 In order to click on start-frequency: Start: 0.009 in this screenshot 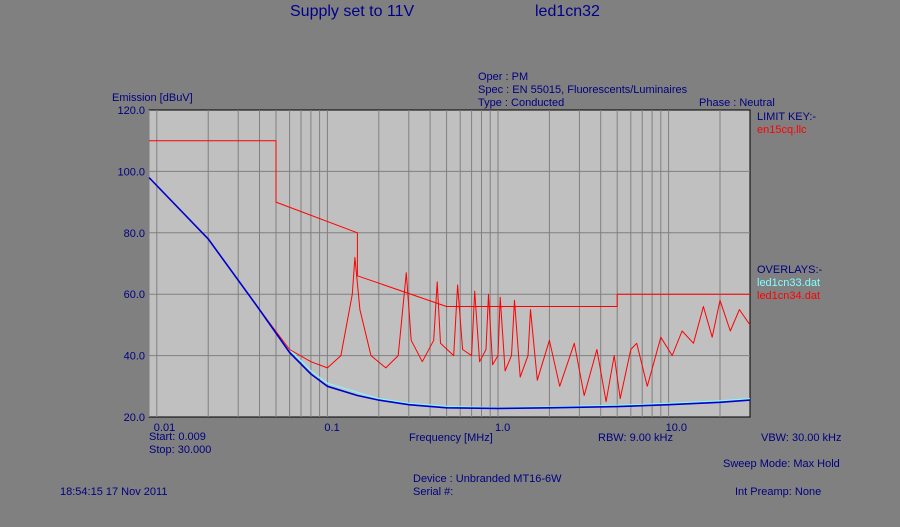, I will do `click(177, 437)`.